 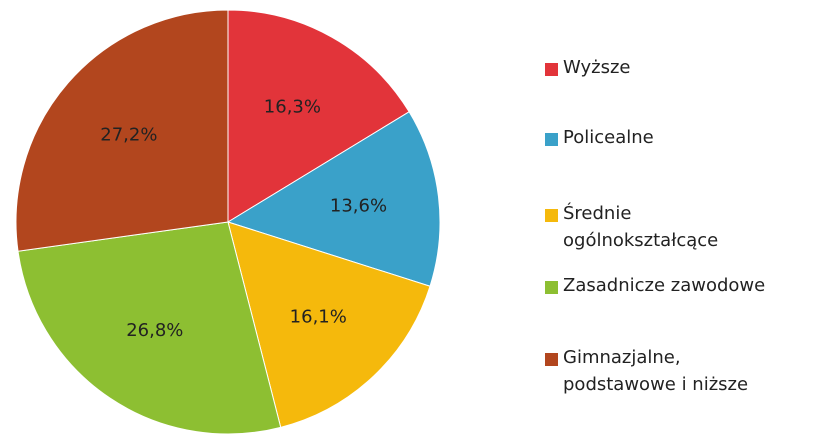 I want to click on legend-label: Wyższe, so click(x=597, y=67).